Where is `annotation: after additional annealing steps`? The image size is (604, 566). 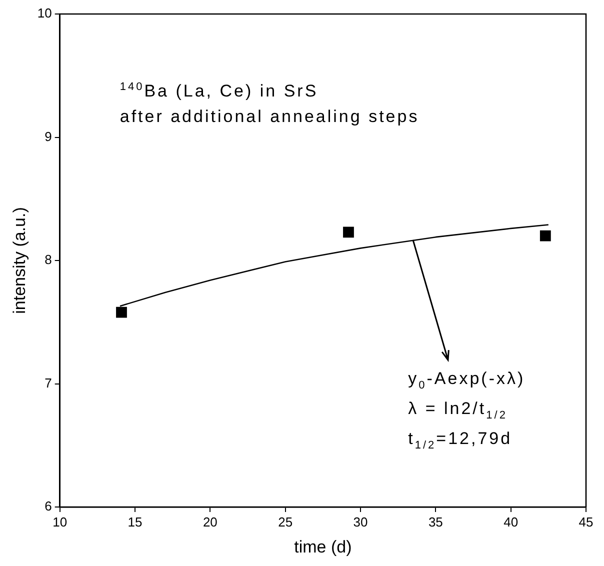 annotation: after additional annealing steps is located at coordinates (270, 117).